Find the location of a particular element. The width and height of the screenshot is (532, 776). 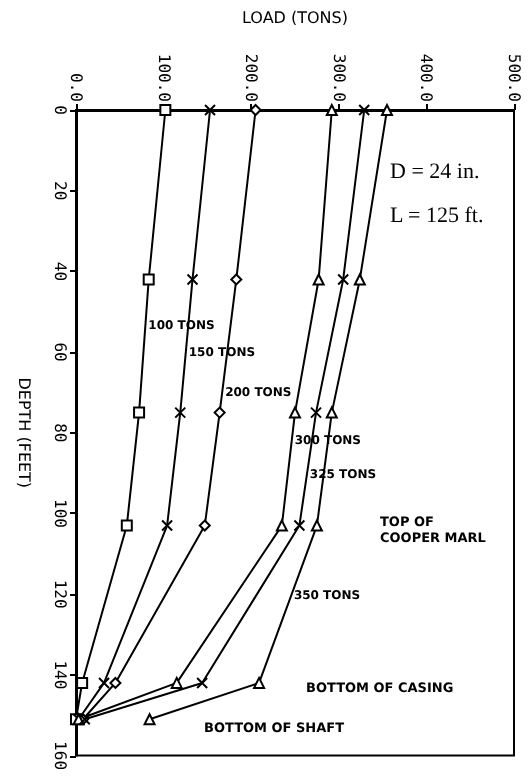

x-tick-label: 400.0 is located at coordinates (426, 78).